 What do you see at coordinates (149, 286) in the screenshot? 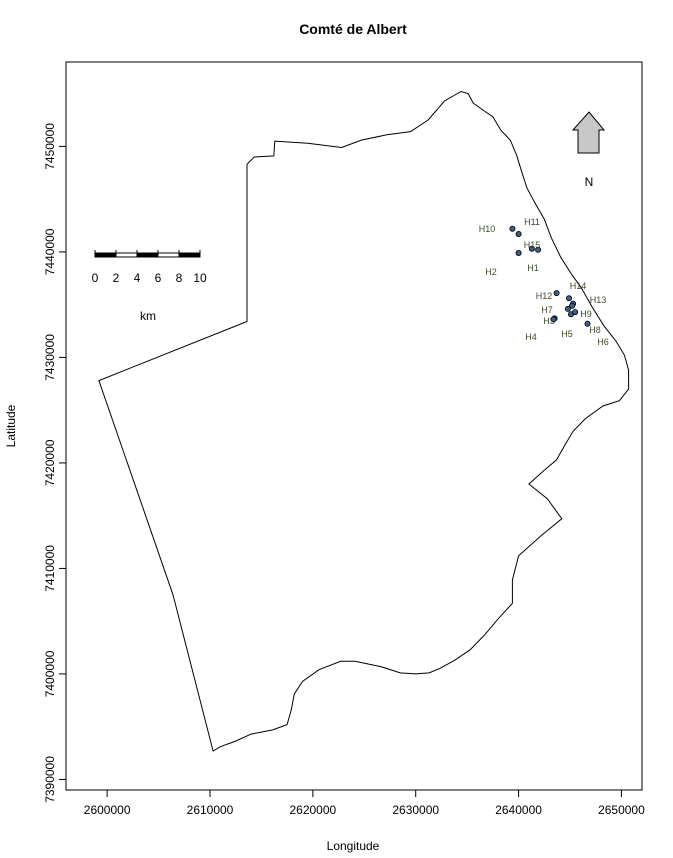
I see `scale-bar: 0 2 4 6 8 10 km` at bounding box center [149, 286].